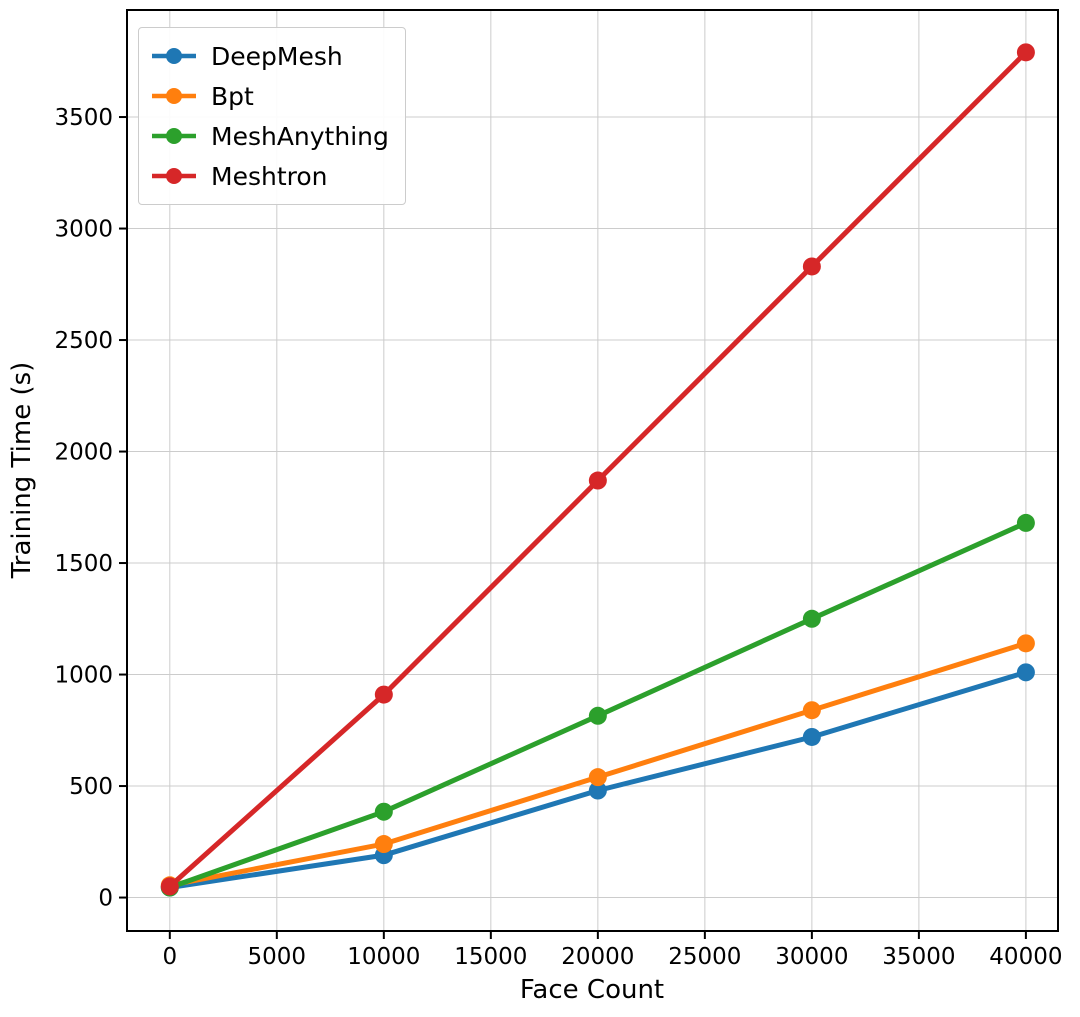 This screenshot has width=1080, height=1017. I want to click on x-tick-label: 30000, so click(811, 957).